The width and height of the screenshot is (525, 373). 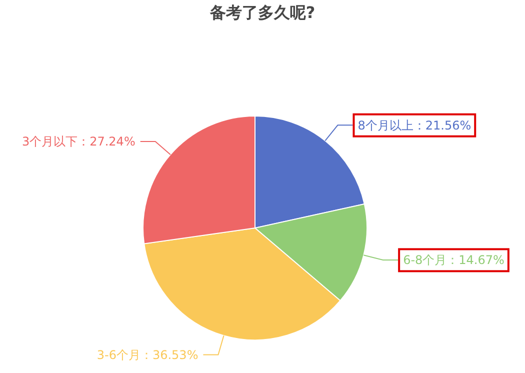 What do you see at coordinates (147, 355) in the screenshot?
I see `slice-label: 3-6个月：36.53%` at bounding box center [147, 355].